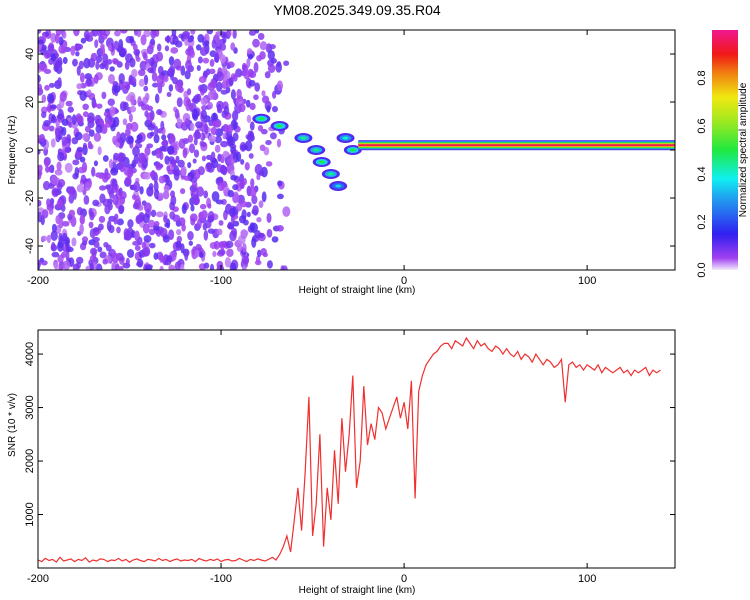 This screenshot has width=750, height=600. Describe the element at coordinates (30, 198) in the screenshot. I see `top-ytick-label: -20` at that location.